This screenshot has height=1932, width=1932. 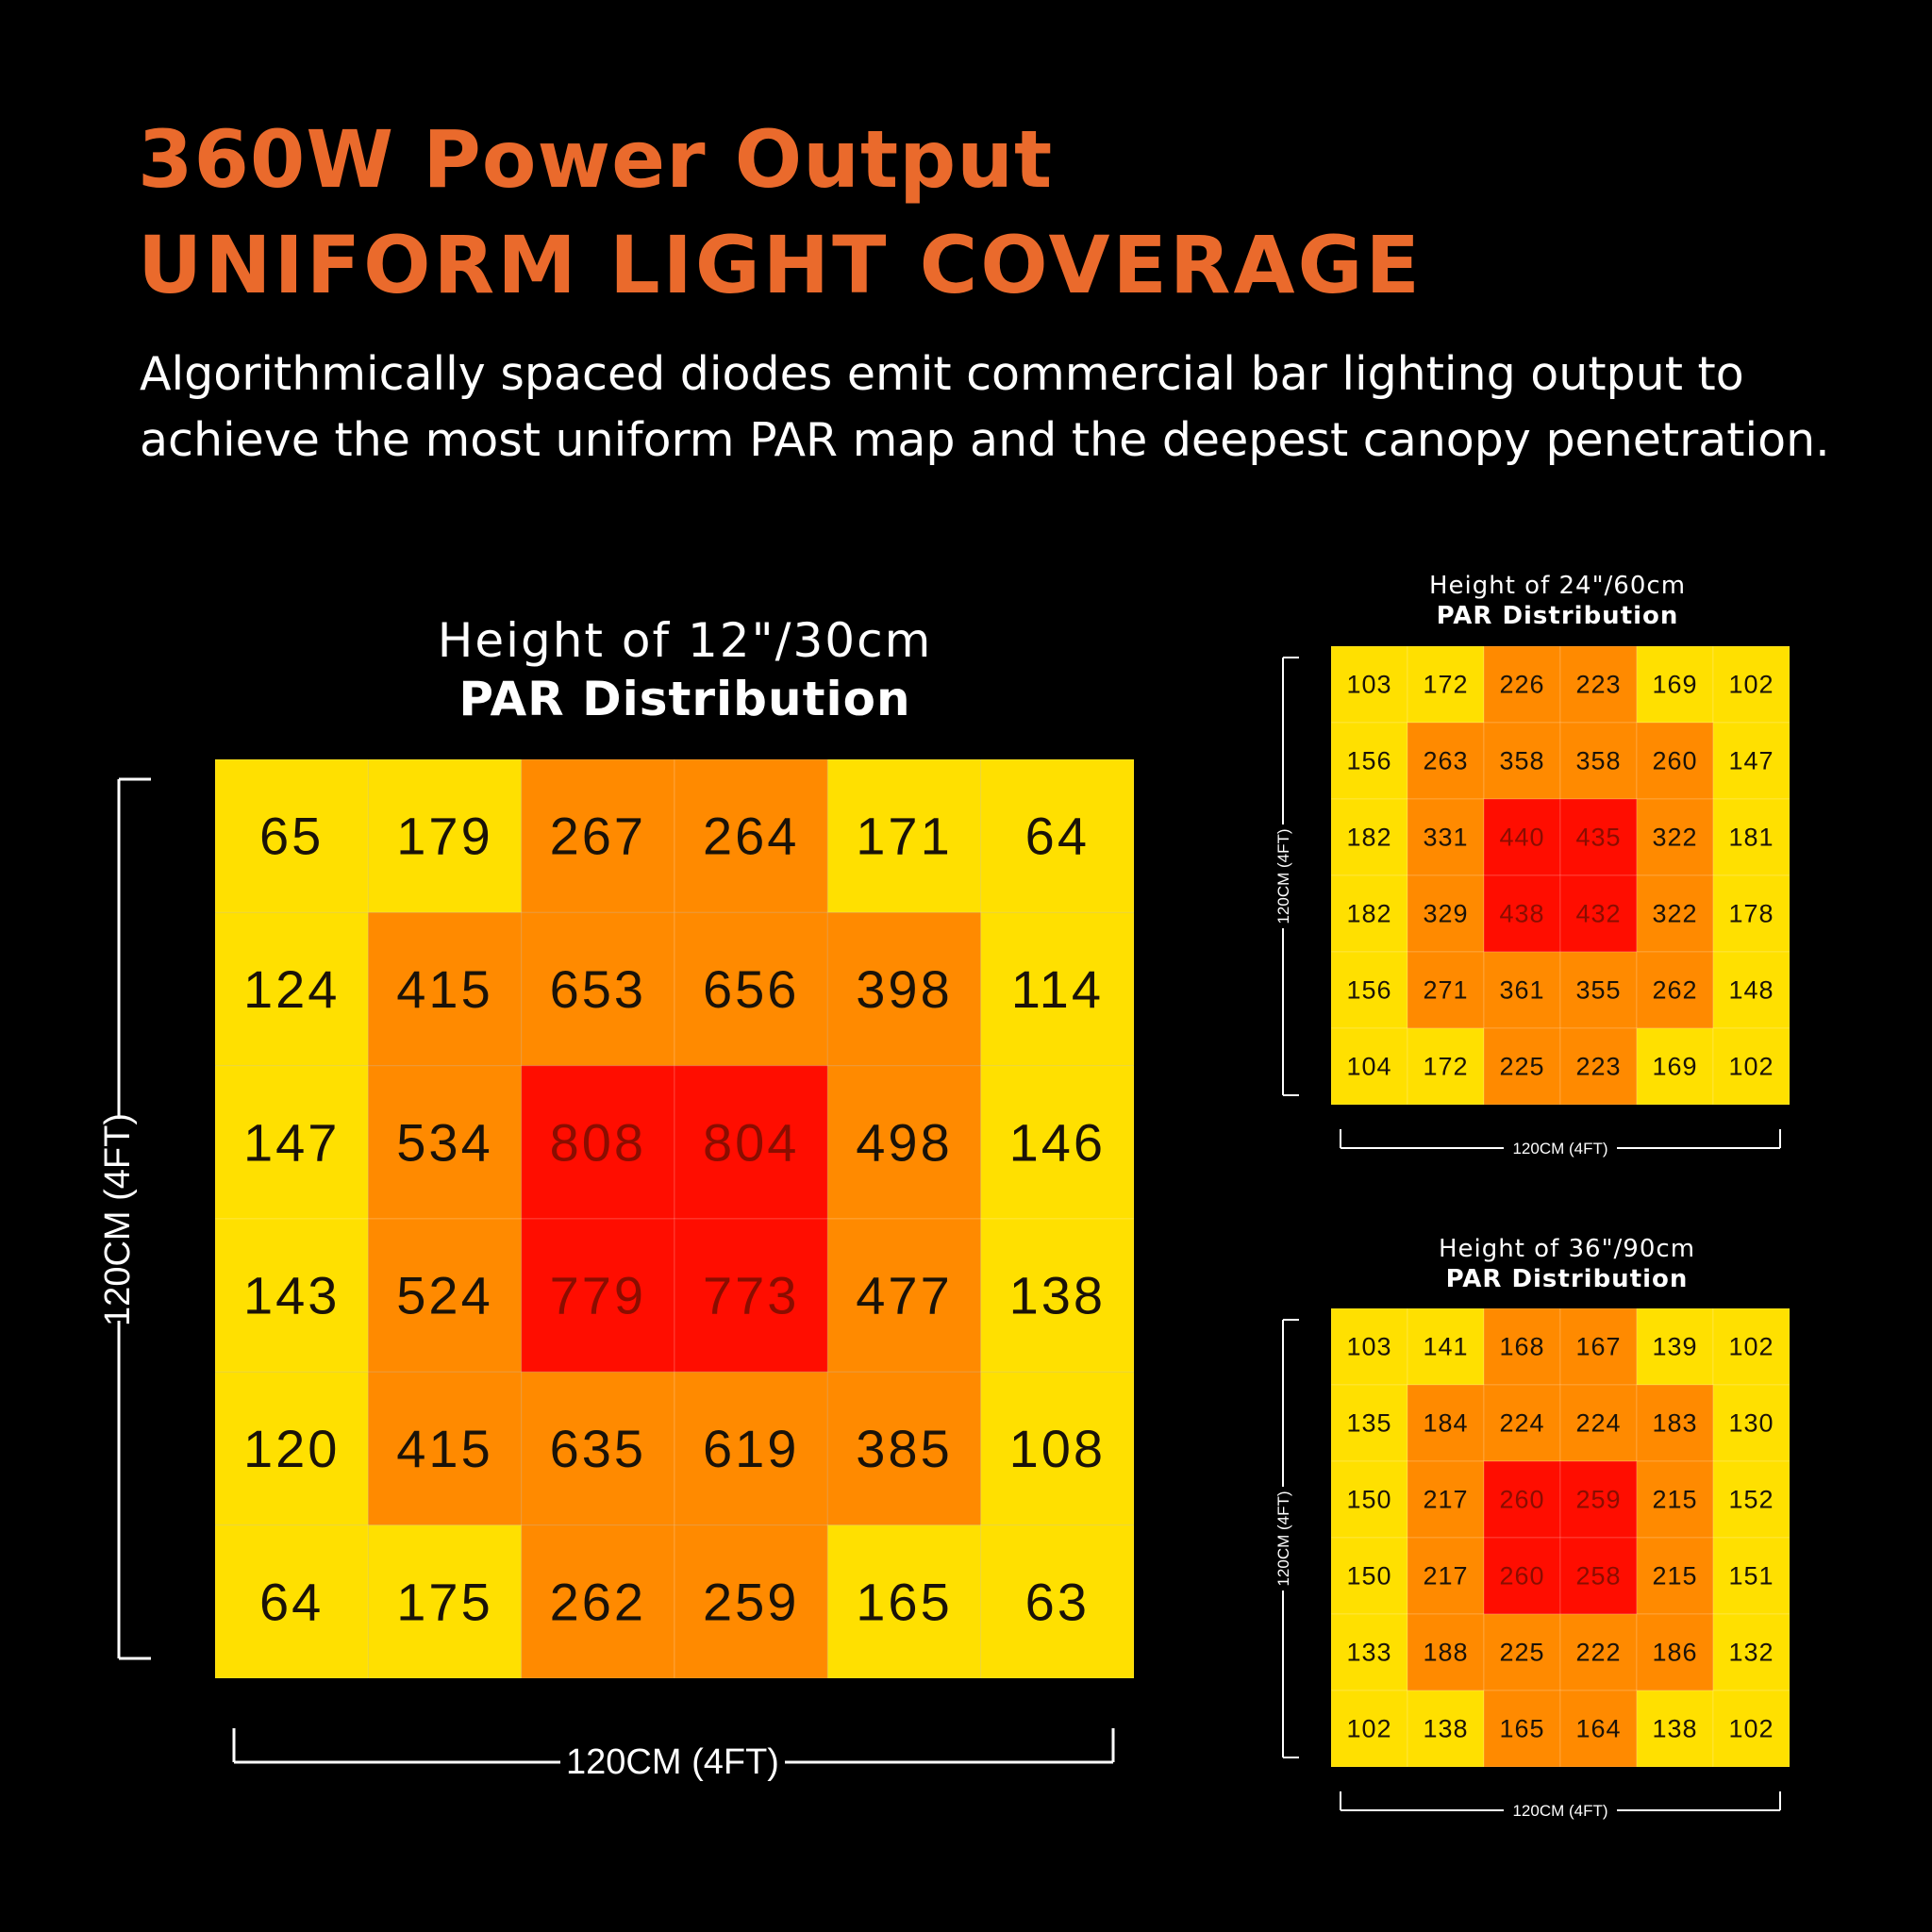 What do you see at coordinates (1567, 1279) in the screenshot?
I see `small2-par-subtitle: PAR Distribution` at bounding box center [1567, 1279].